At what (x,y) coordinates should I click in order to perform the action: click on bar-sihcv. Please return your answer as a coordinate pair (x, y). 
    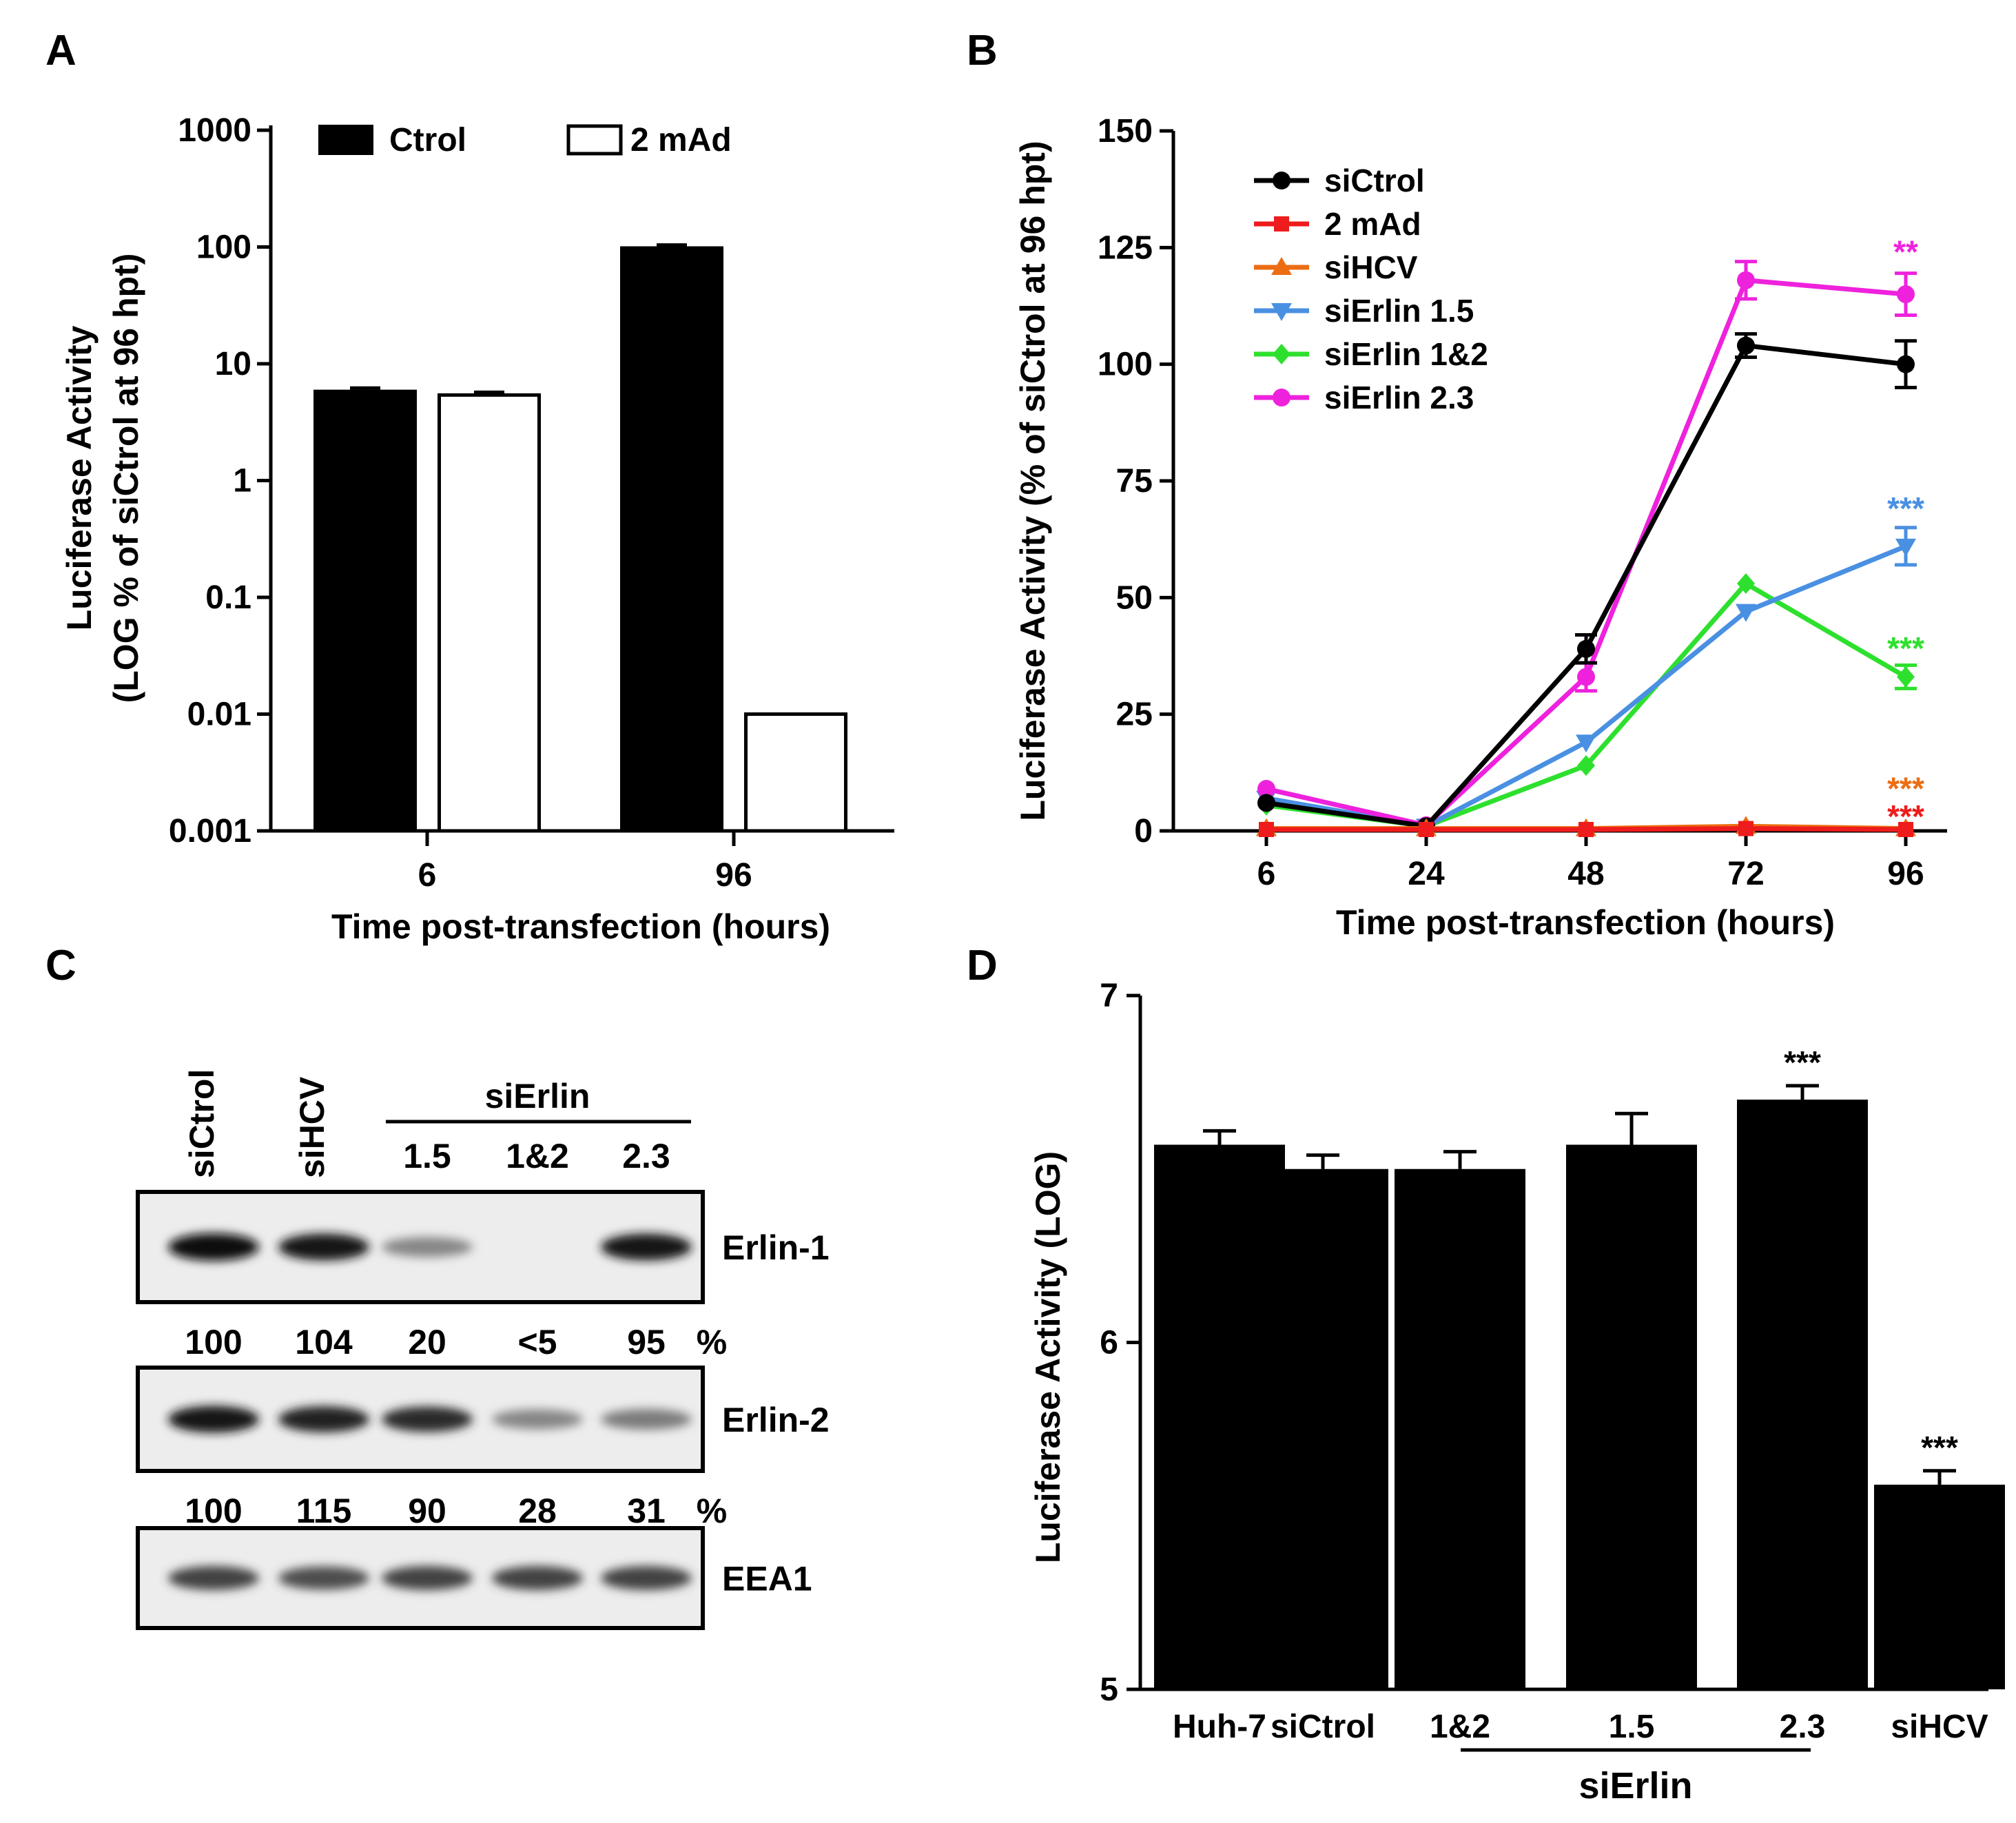
    Looking at the image, I should click on (1940, 1586).